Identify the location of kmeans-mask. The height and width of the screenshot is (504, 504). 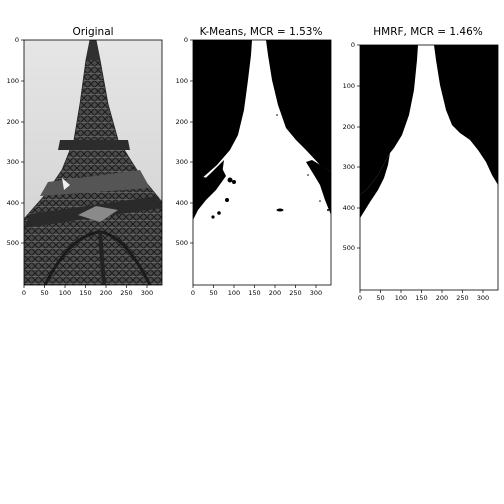
(262, 162).